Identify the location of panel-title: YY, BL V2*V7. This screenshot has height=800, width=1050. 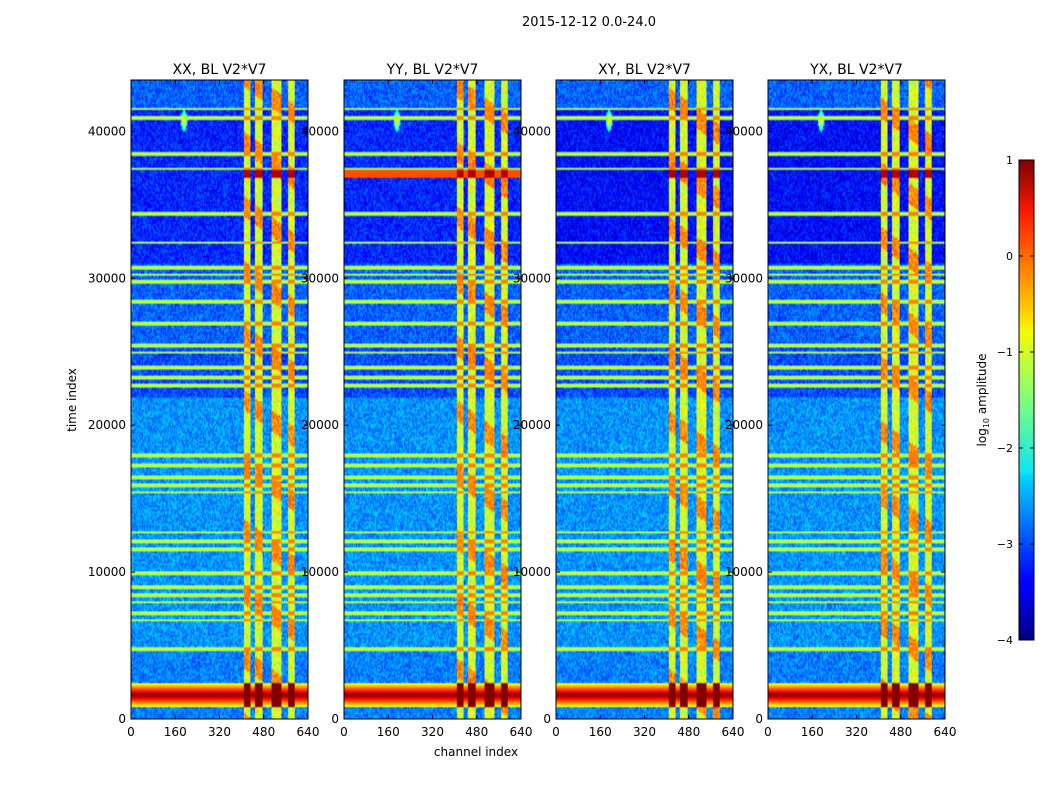
(432, 70).